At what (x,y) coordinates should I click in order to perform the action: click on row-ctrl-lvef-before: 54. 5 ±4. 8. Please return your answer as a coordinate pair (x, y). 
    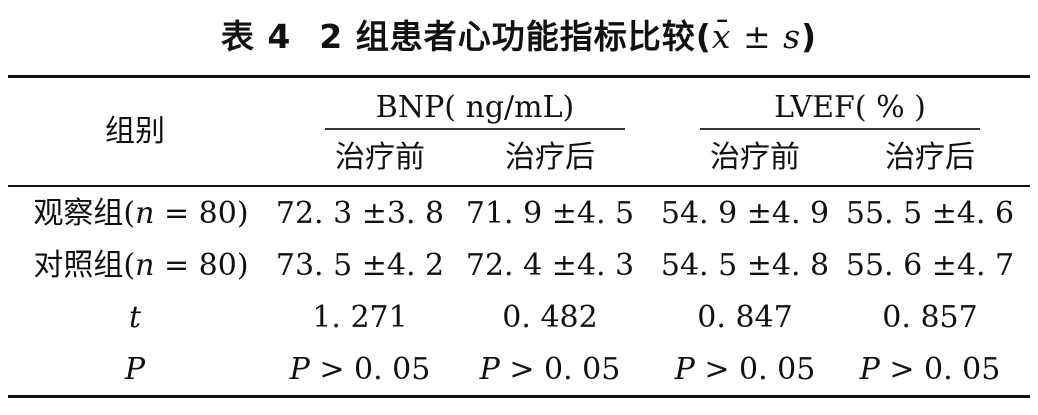
    Looking at the image, I should click on (745, 265).